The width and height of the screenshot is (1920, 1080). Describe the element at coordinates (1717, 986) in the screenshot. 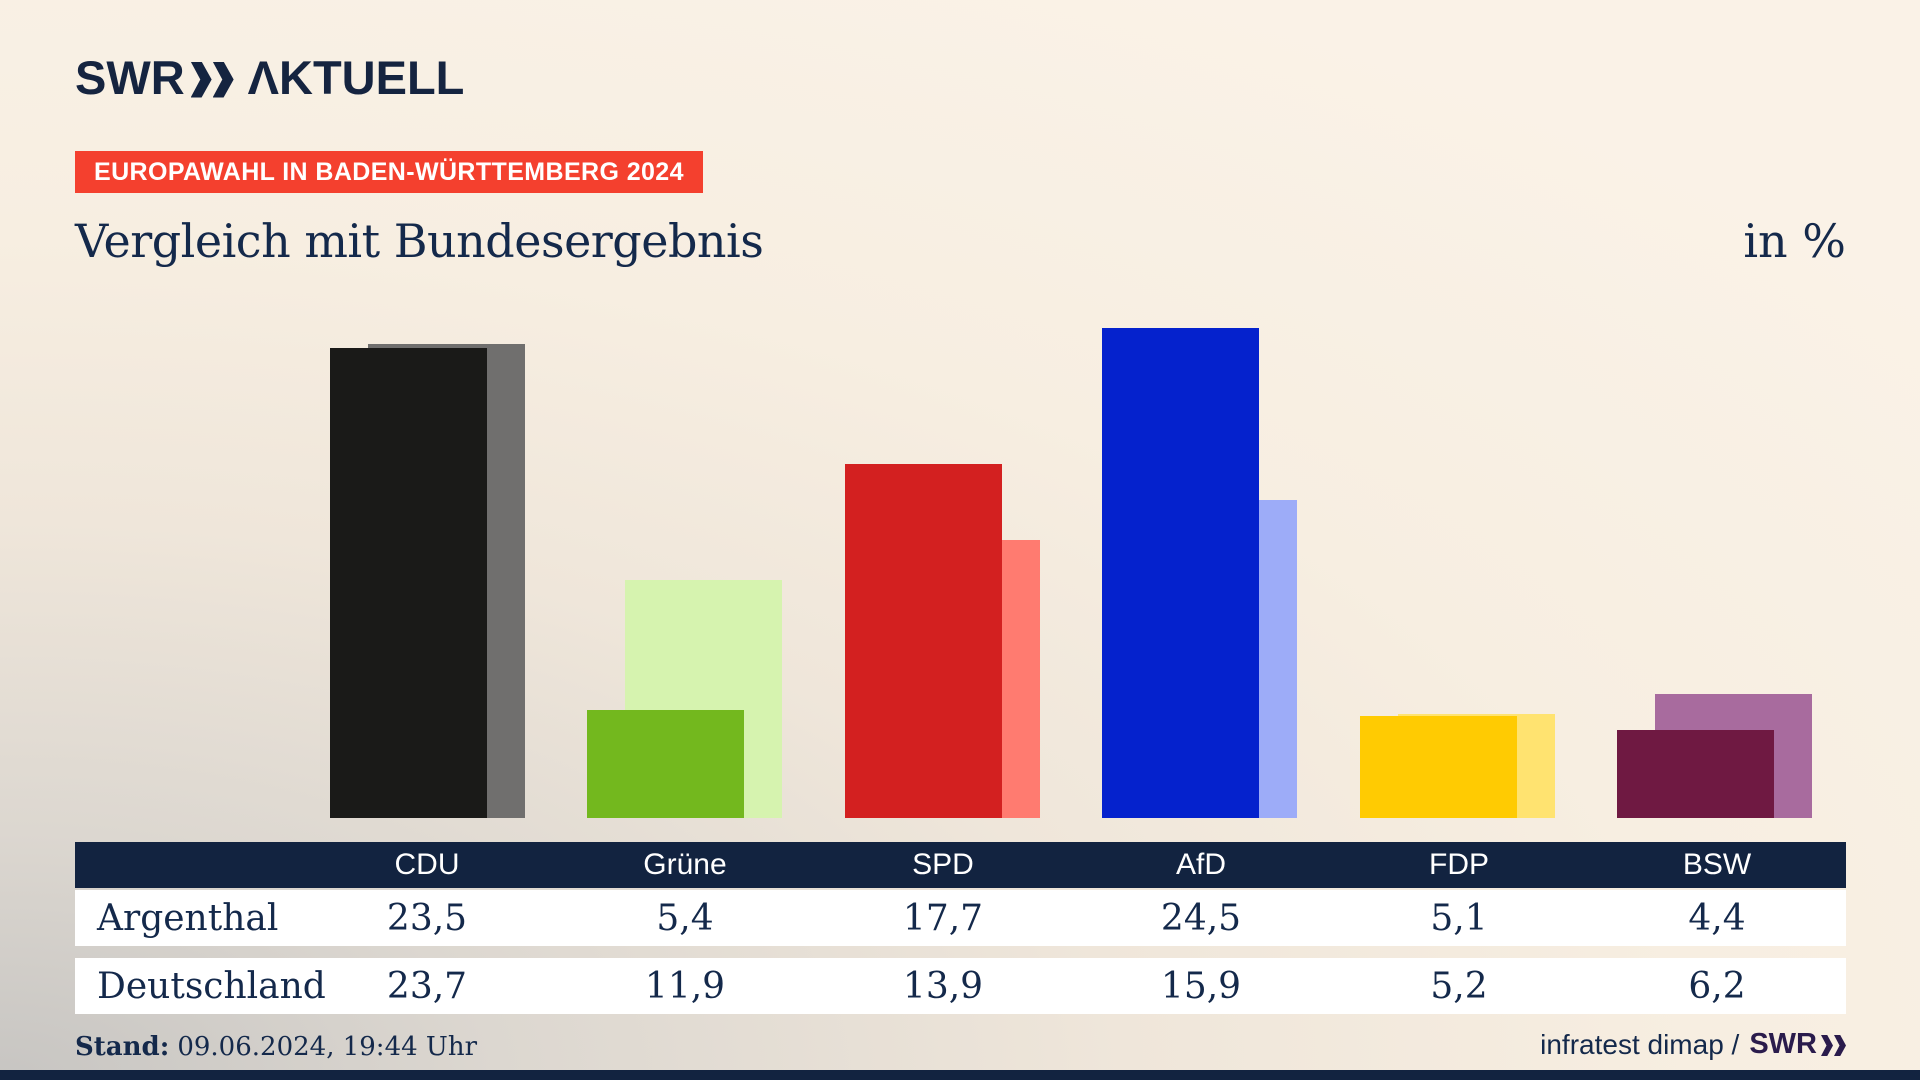

I see `value-cell: 6,2` at that location.